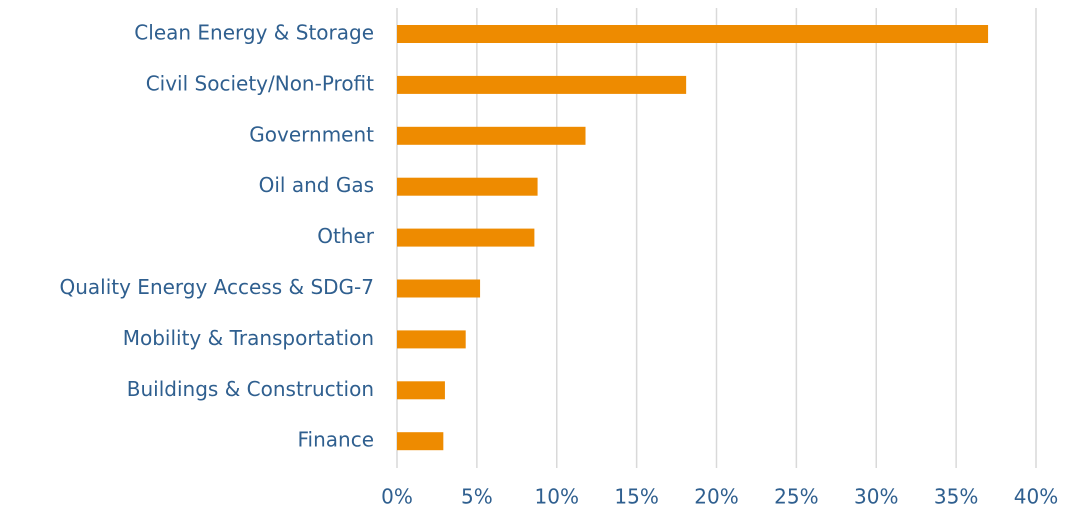  Describe the element at coordinates (397, 497) in the screenshot. I see `x-tick-label: 0%` at that location.